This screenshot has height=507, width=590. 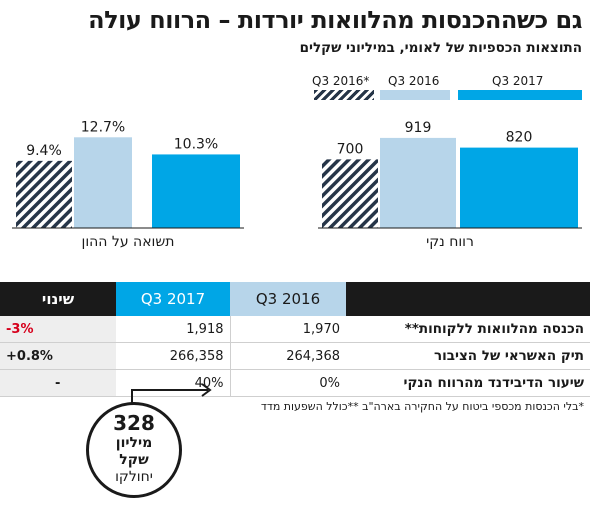 I want to click on table-header-row: שינוי Q3 2017 Q3 2016, so click(x=295, y=299).